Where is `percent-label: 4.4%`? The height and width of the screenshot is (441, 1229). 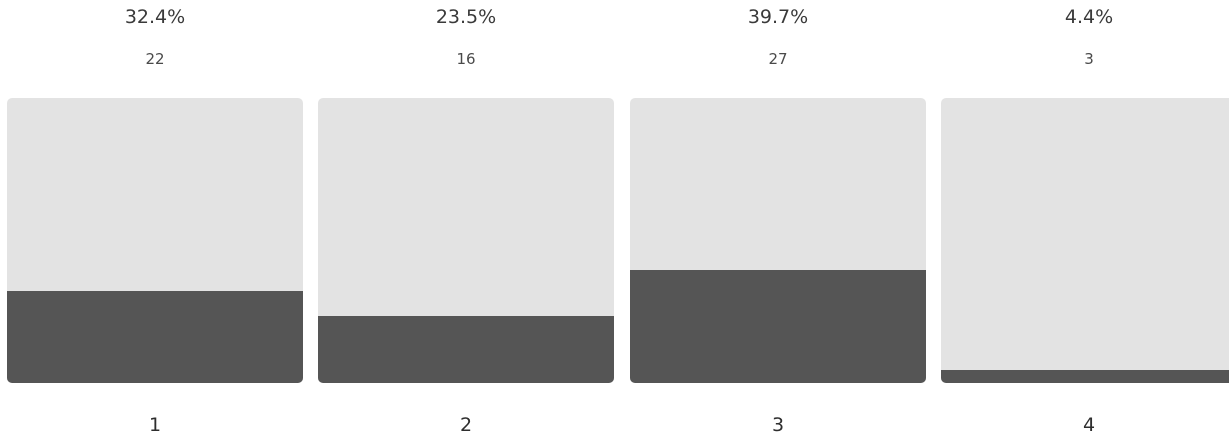
percent-label: 4.4% is located at coordinates (1089, 17).